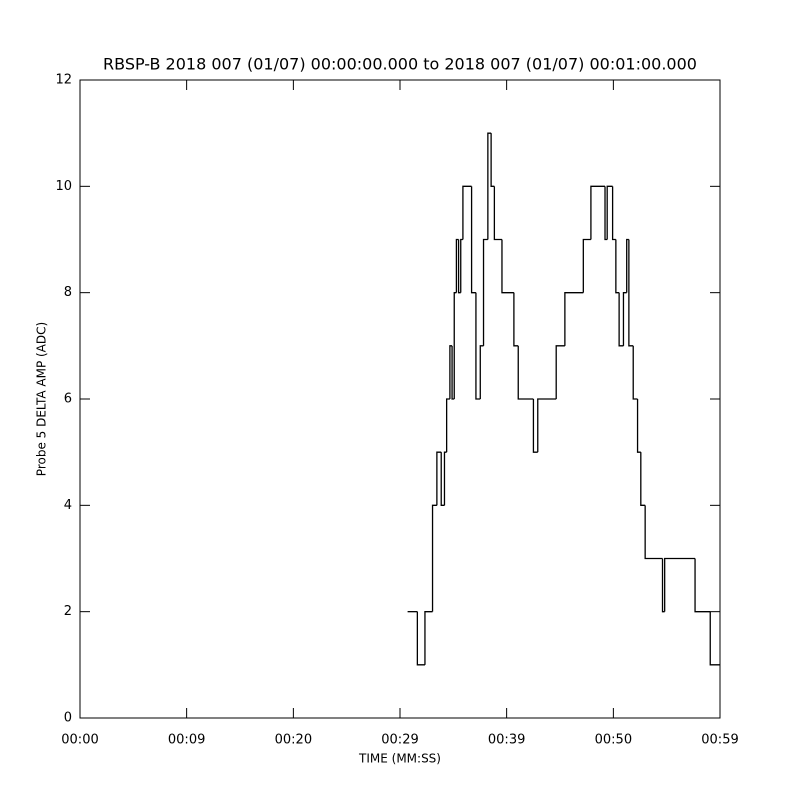  Describe the element at coordinates (719, 740) in the screenshot. I see `x-tick-label: 00:59` at that location.